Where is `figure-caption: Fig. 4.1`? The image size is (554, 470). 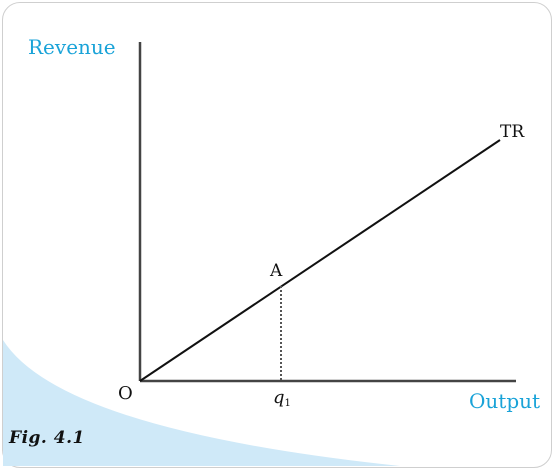 figure-caption: Fig. 4.1 is located at coordinates (47, 438).